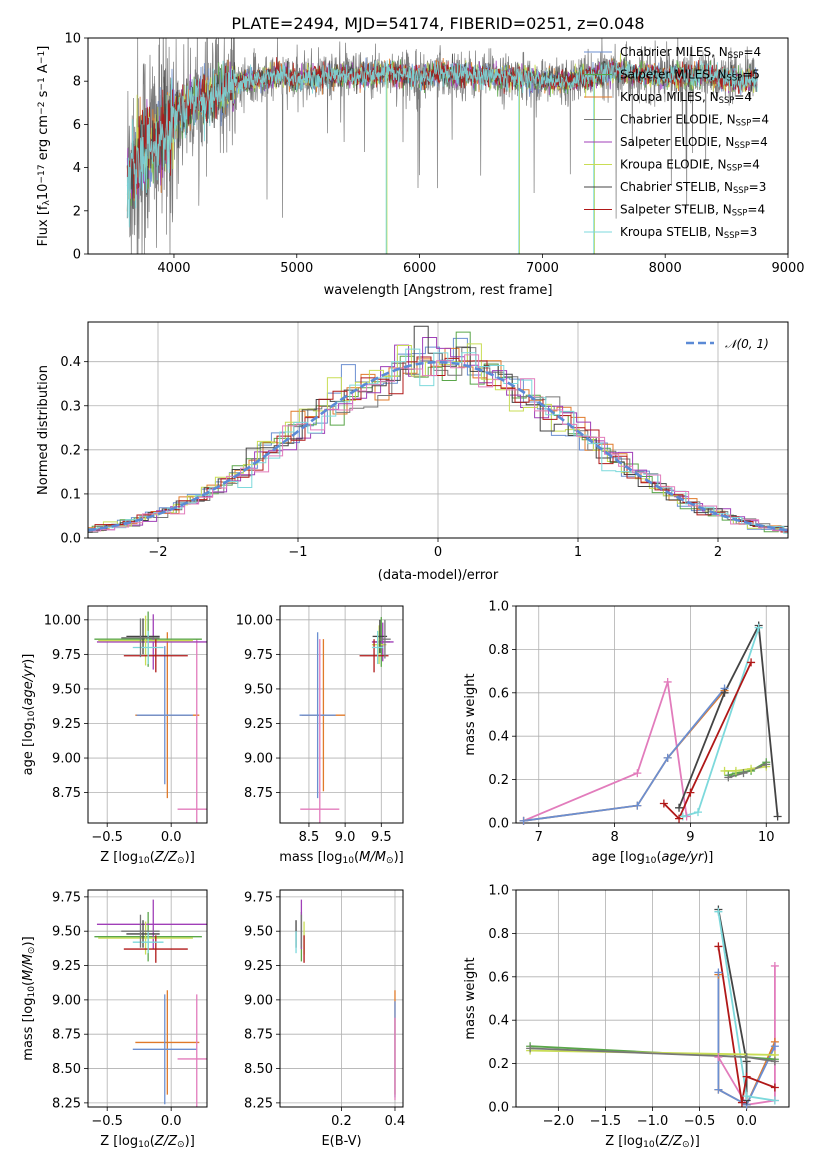 Image resolution: width=819 pixels, height=1170 pixels. Describe the element at coordinates (116, 1009) in the screenshot. I see `ticks: −0.5 0.0 8.25 8.50 8.75 9.00 9.25 9.50 9.75` at that location.